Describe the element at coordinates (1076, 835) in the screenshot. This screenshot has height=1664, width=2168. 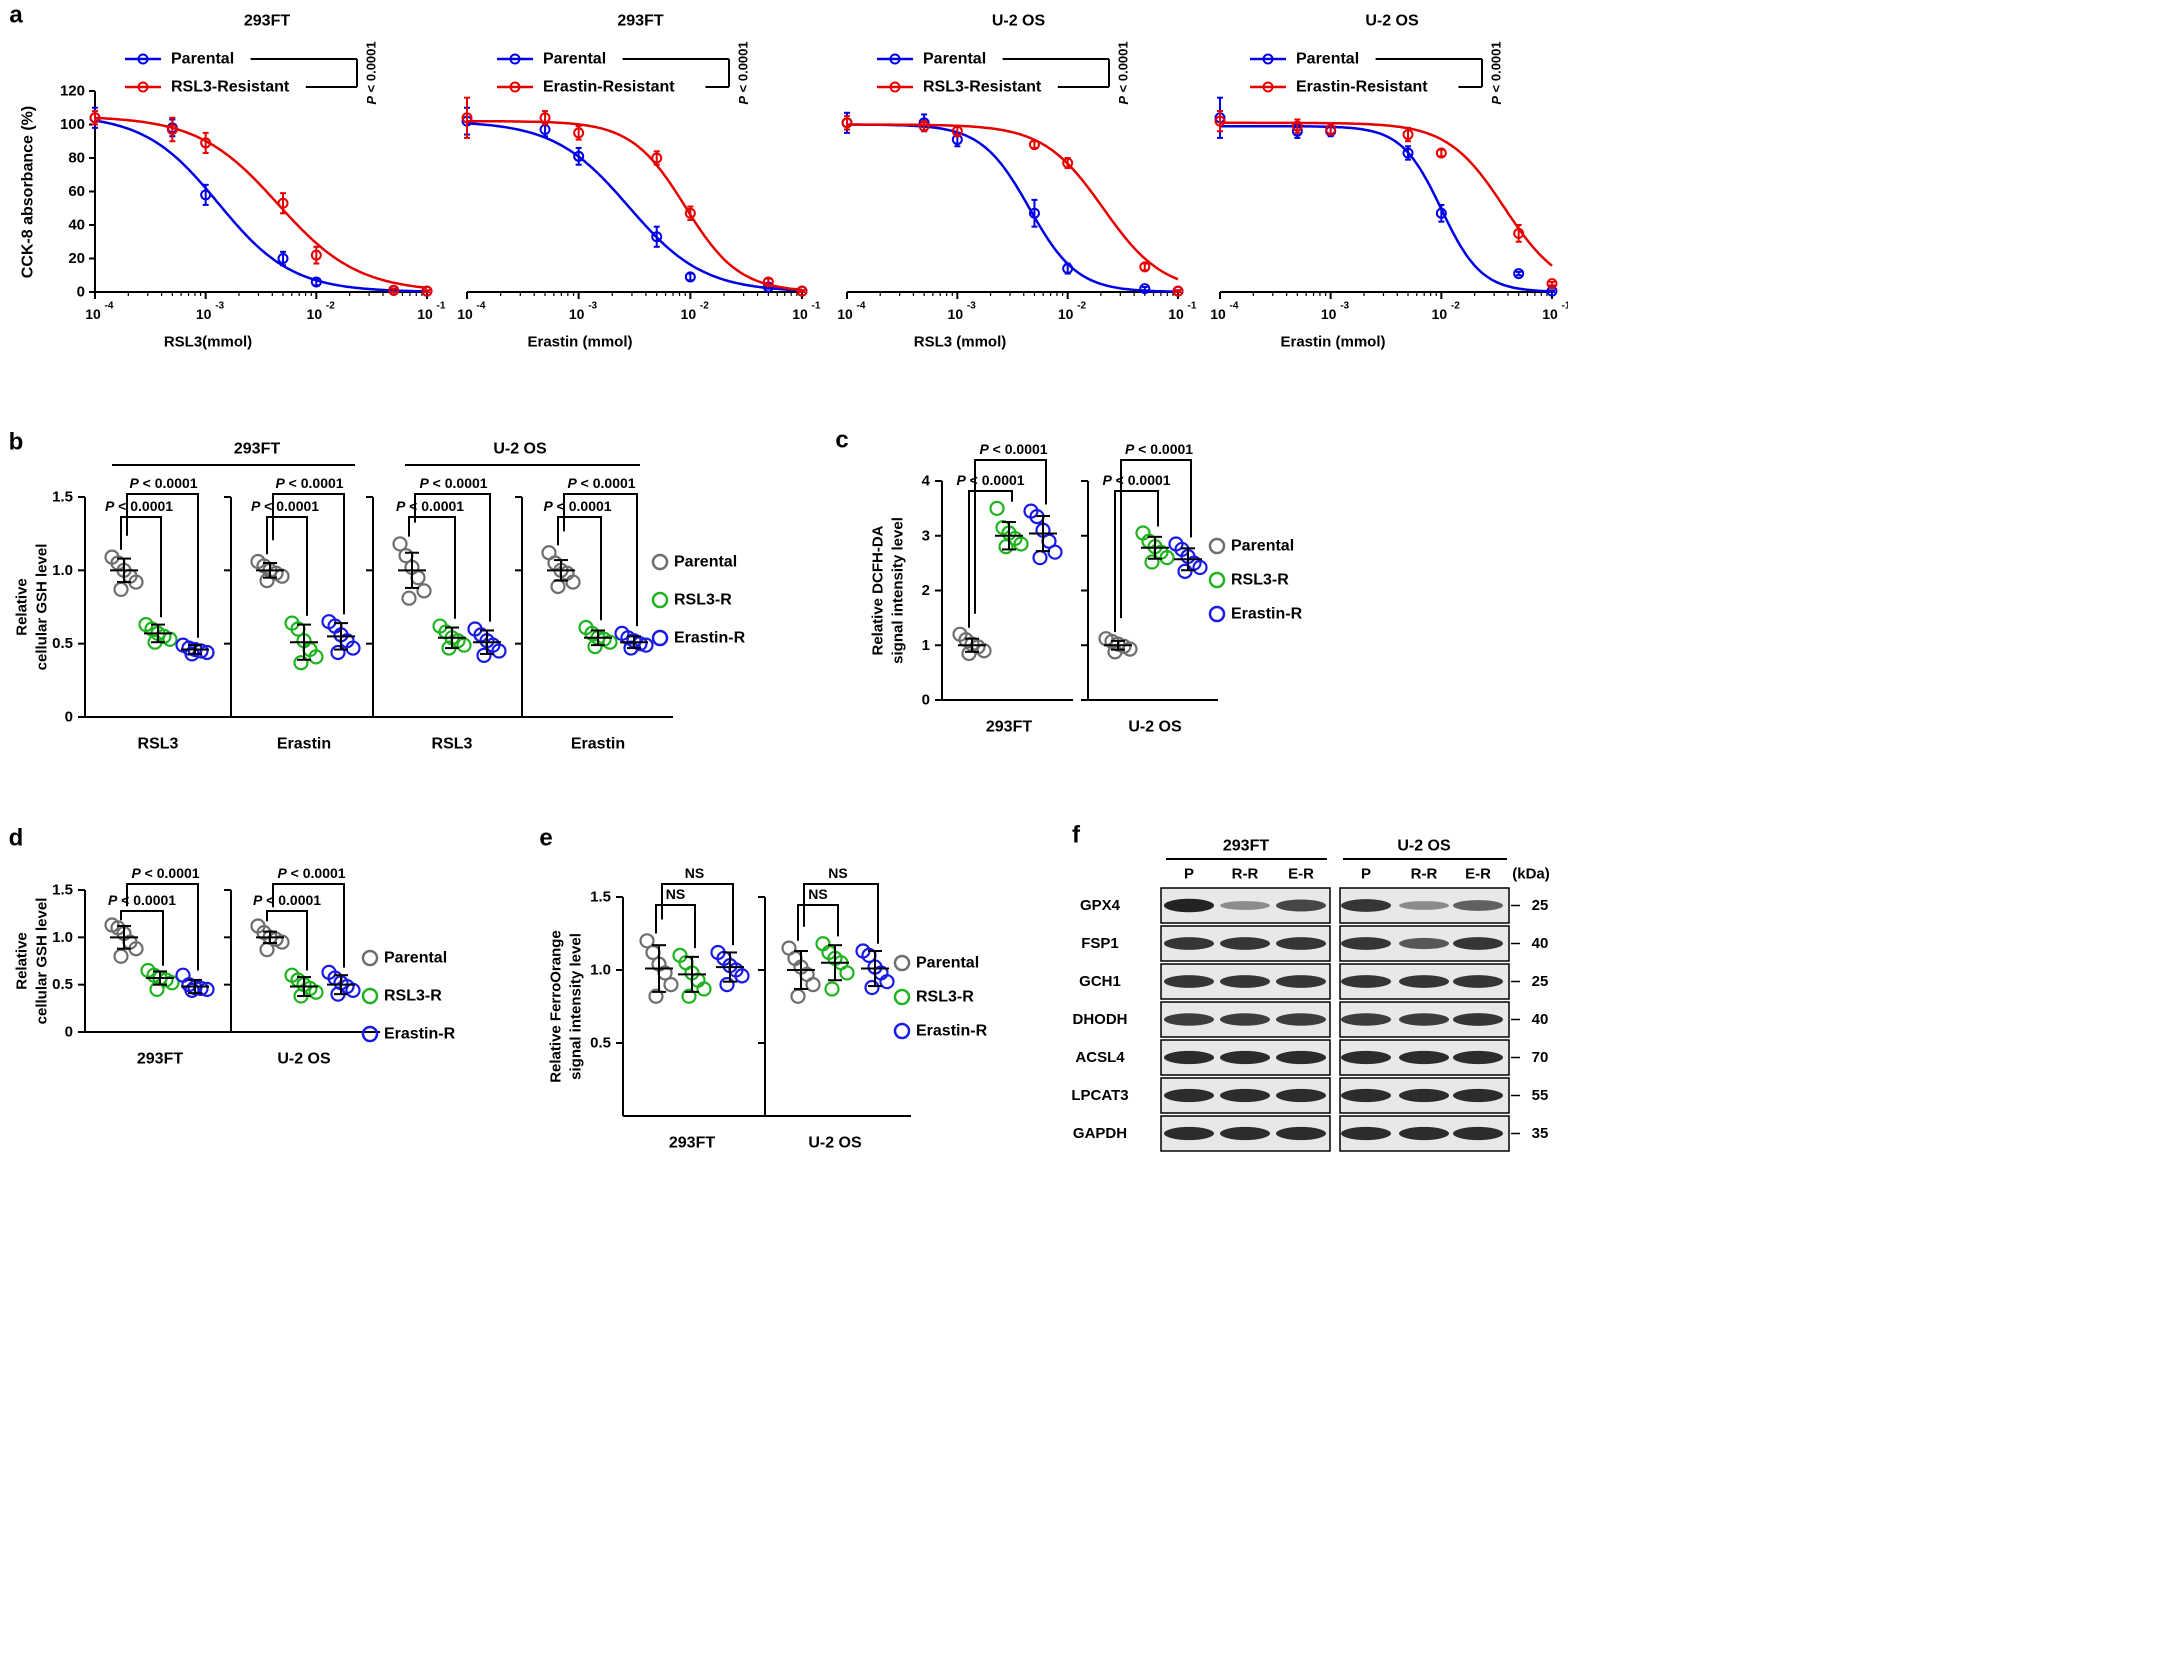
I see `panel-letter-f: f` at that location.